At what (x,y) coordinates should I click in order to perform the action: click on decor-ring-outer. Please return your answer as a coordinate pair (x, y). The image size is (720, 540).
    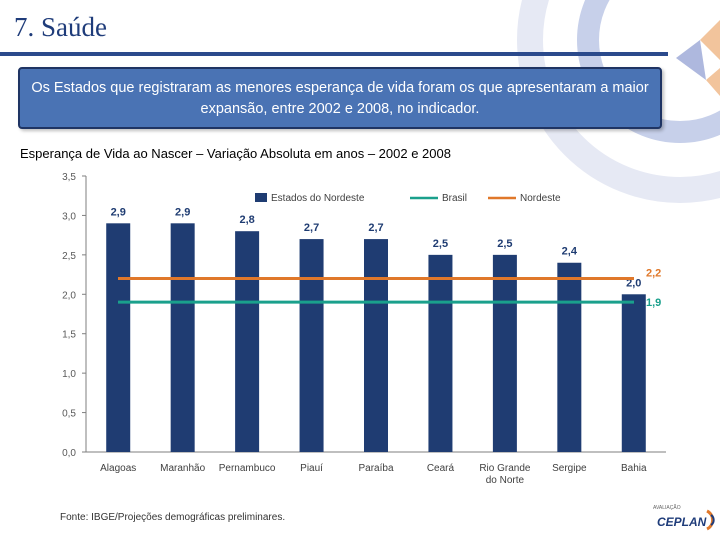
    Looking at the image, I should click on (618, 101).